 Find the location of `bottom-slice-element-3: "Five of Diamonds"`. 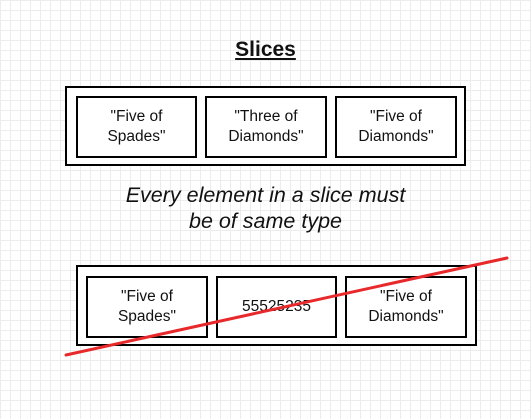

bottom-slice-element-3: "Five of Diamonds" is located at coordinates (406, 307).